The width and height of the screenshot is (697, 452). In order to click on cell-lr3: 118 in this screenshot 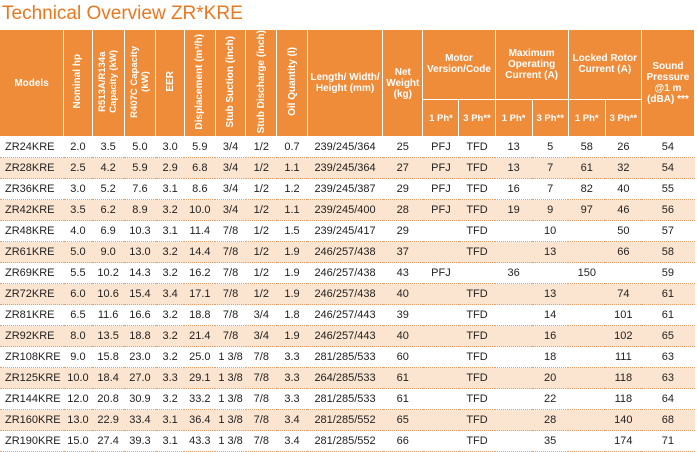, I will do `click(623, 378)`.